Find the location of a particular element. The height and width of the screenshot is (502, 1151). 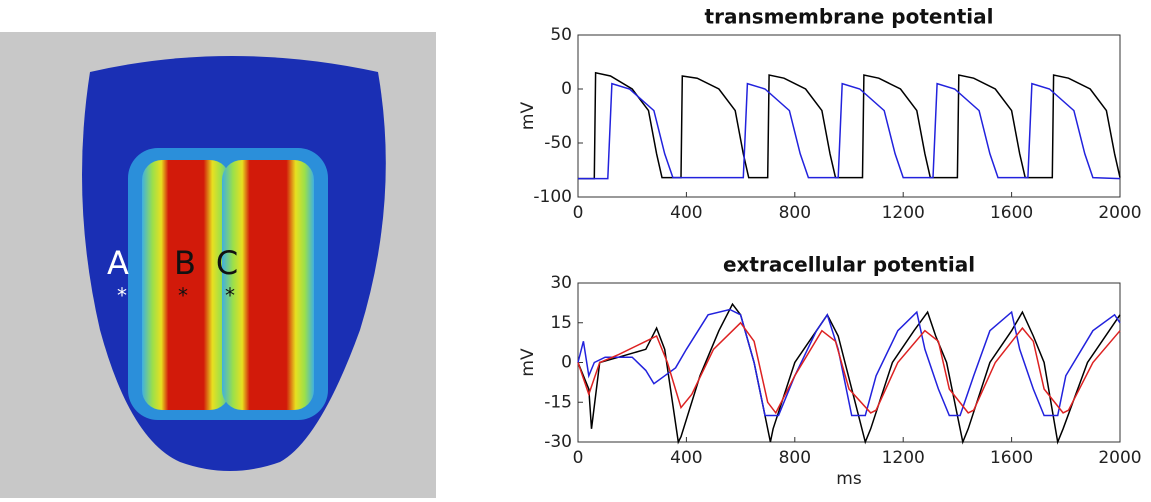

y-tick-label: 50 is located at coordinates (561, 35).